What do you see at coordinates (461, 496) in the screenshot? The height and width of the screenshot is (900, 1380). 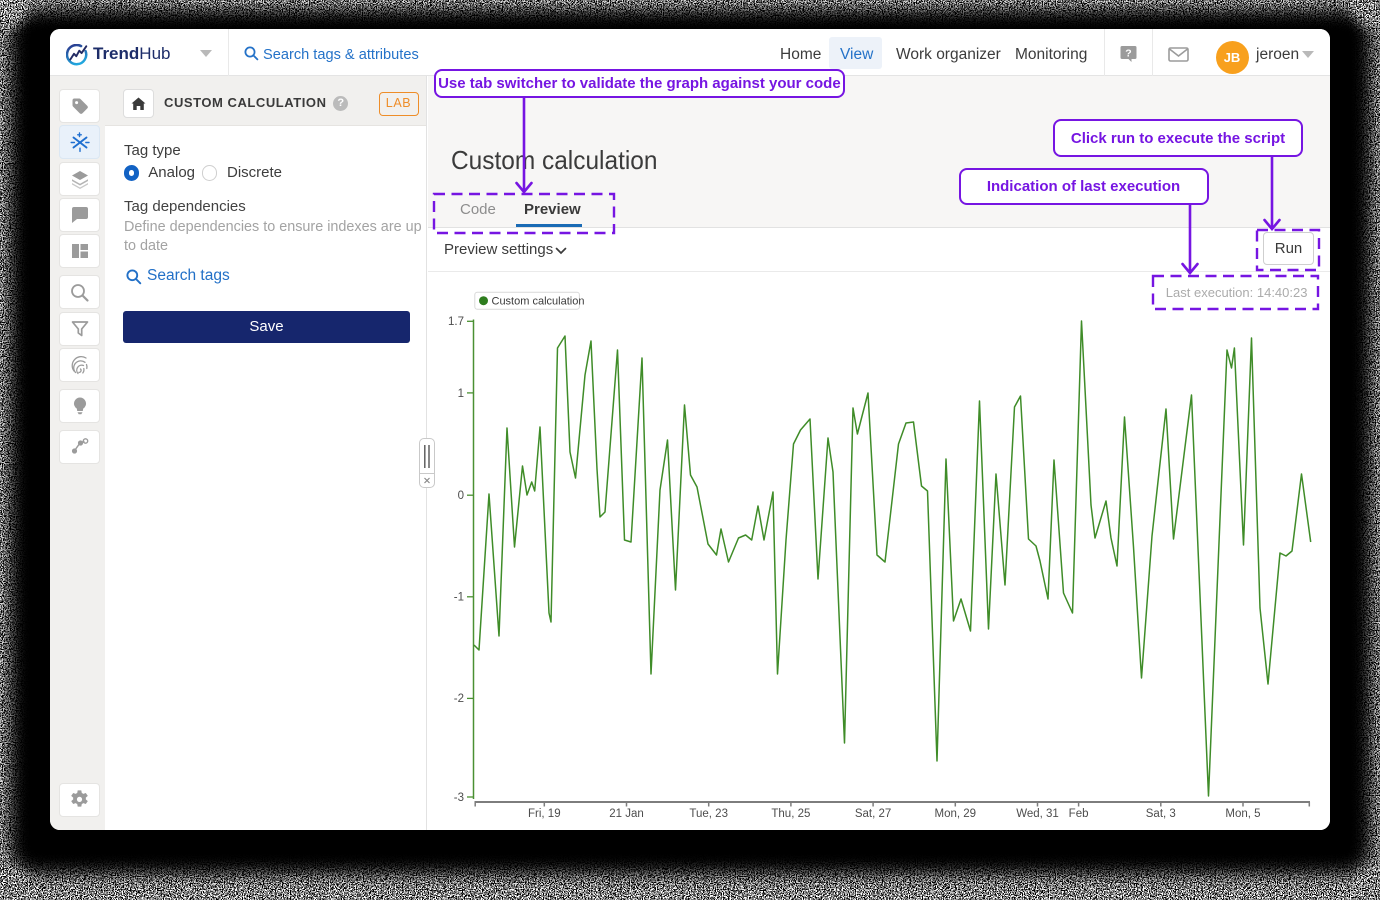 I see `svg-text: 0` at bounding box center [461, 496].